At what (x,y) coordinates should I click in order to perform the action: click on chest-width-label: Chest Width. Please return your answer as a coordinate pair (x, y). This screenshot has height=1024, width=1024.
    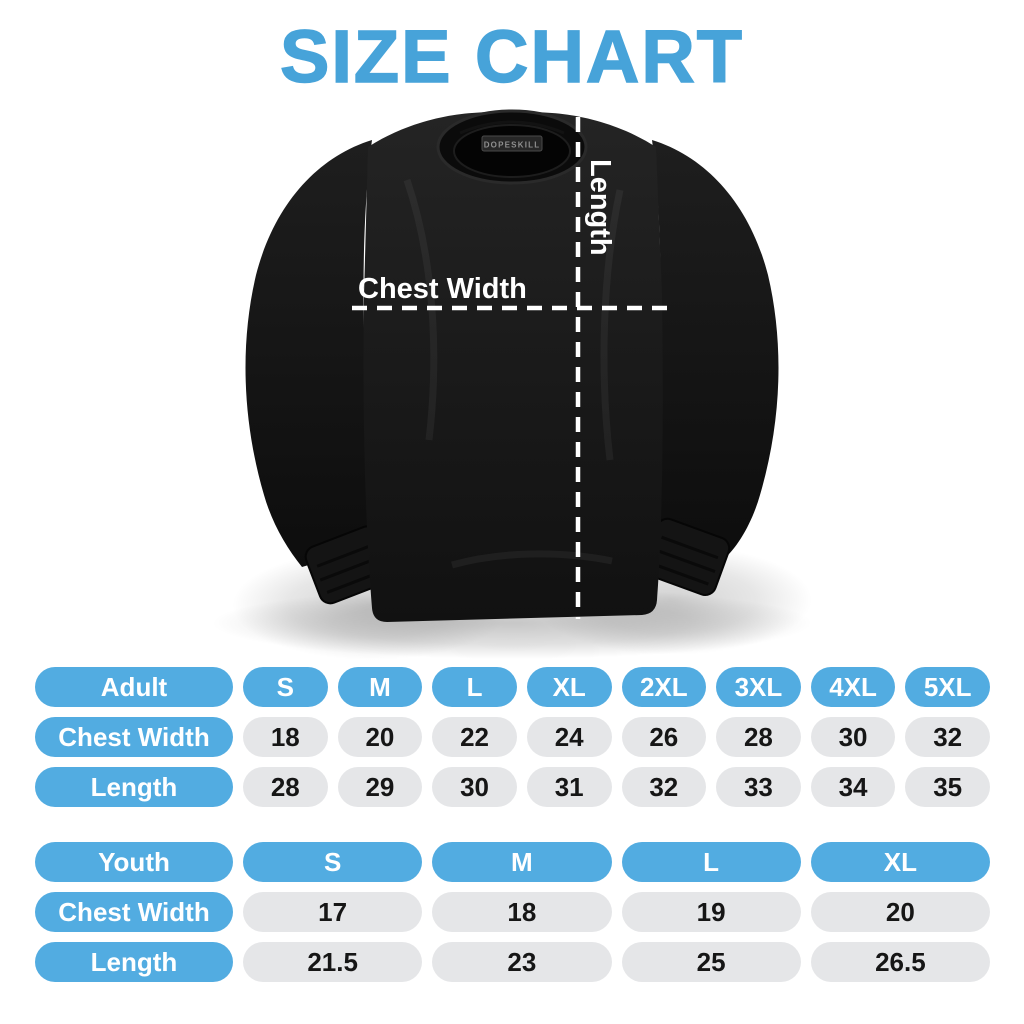
    Looking at the image, I should click on (442, 289).